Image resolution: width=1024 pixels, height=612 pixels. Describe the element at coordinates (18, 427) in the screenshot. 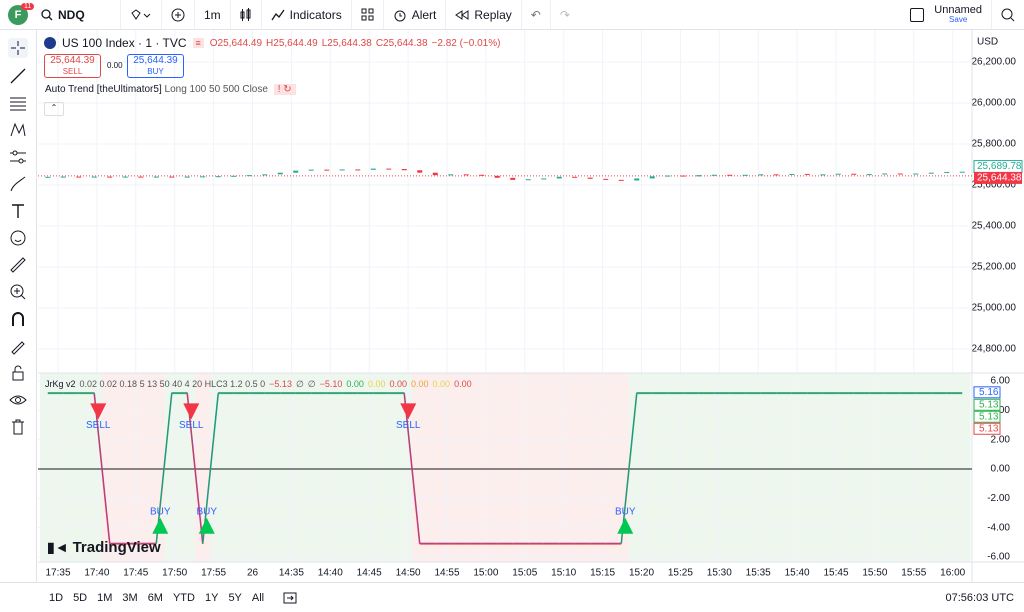

I see `trash-tool` at that location.